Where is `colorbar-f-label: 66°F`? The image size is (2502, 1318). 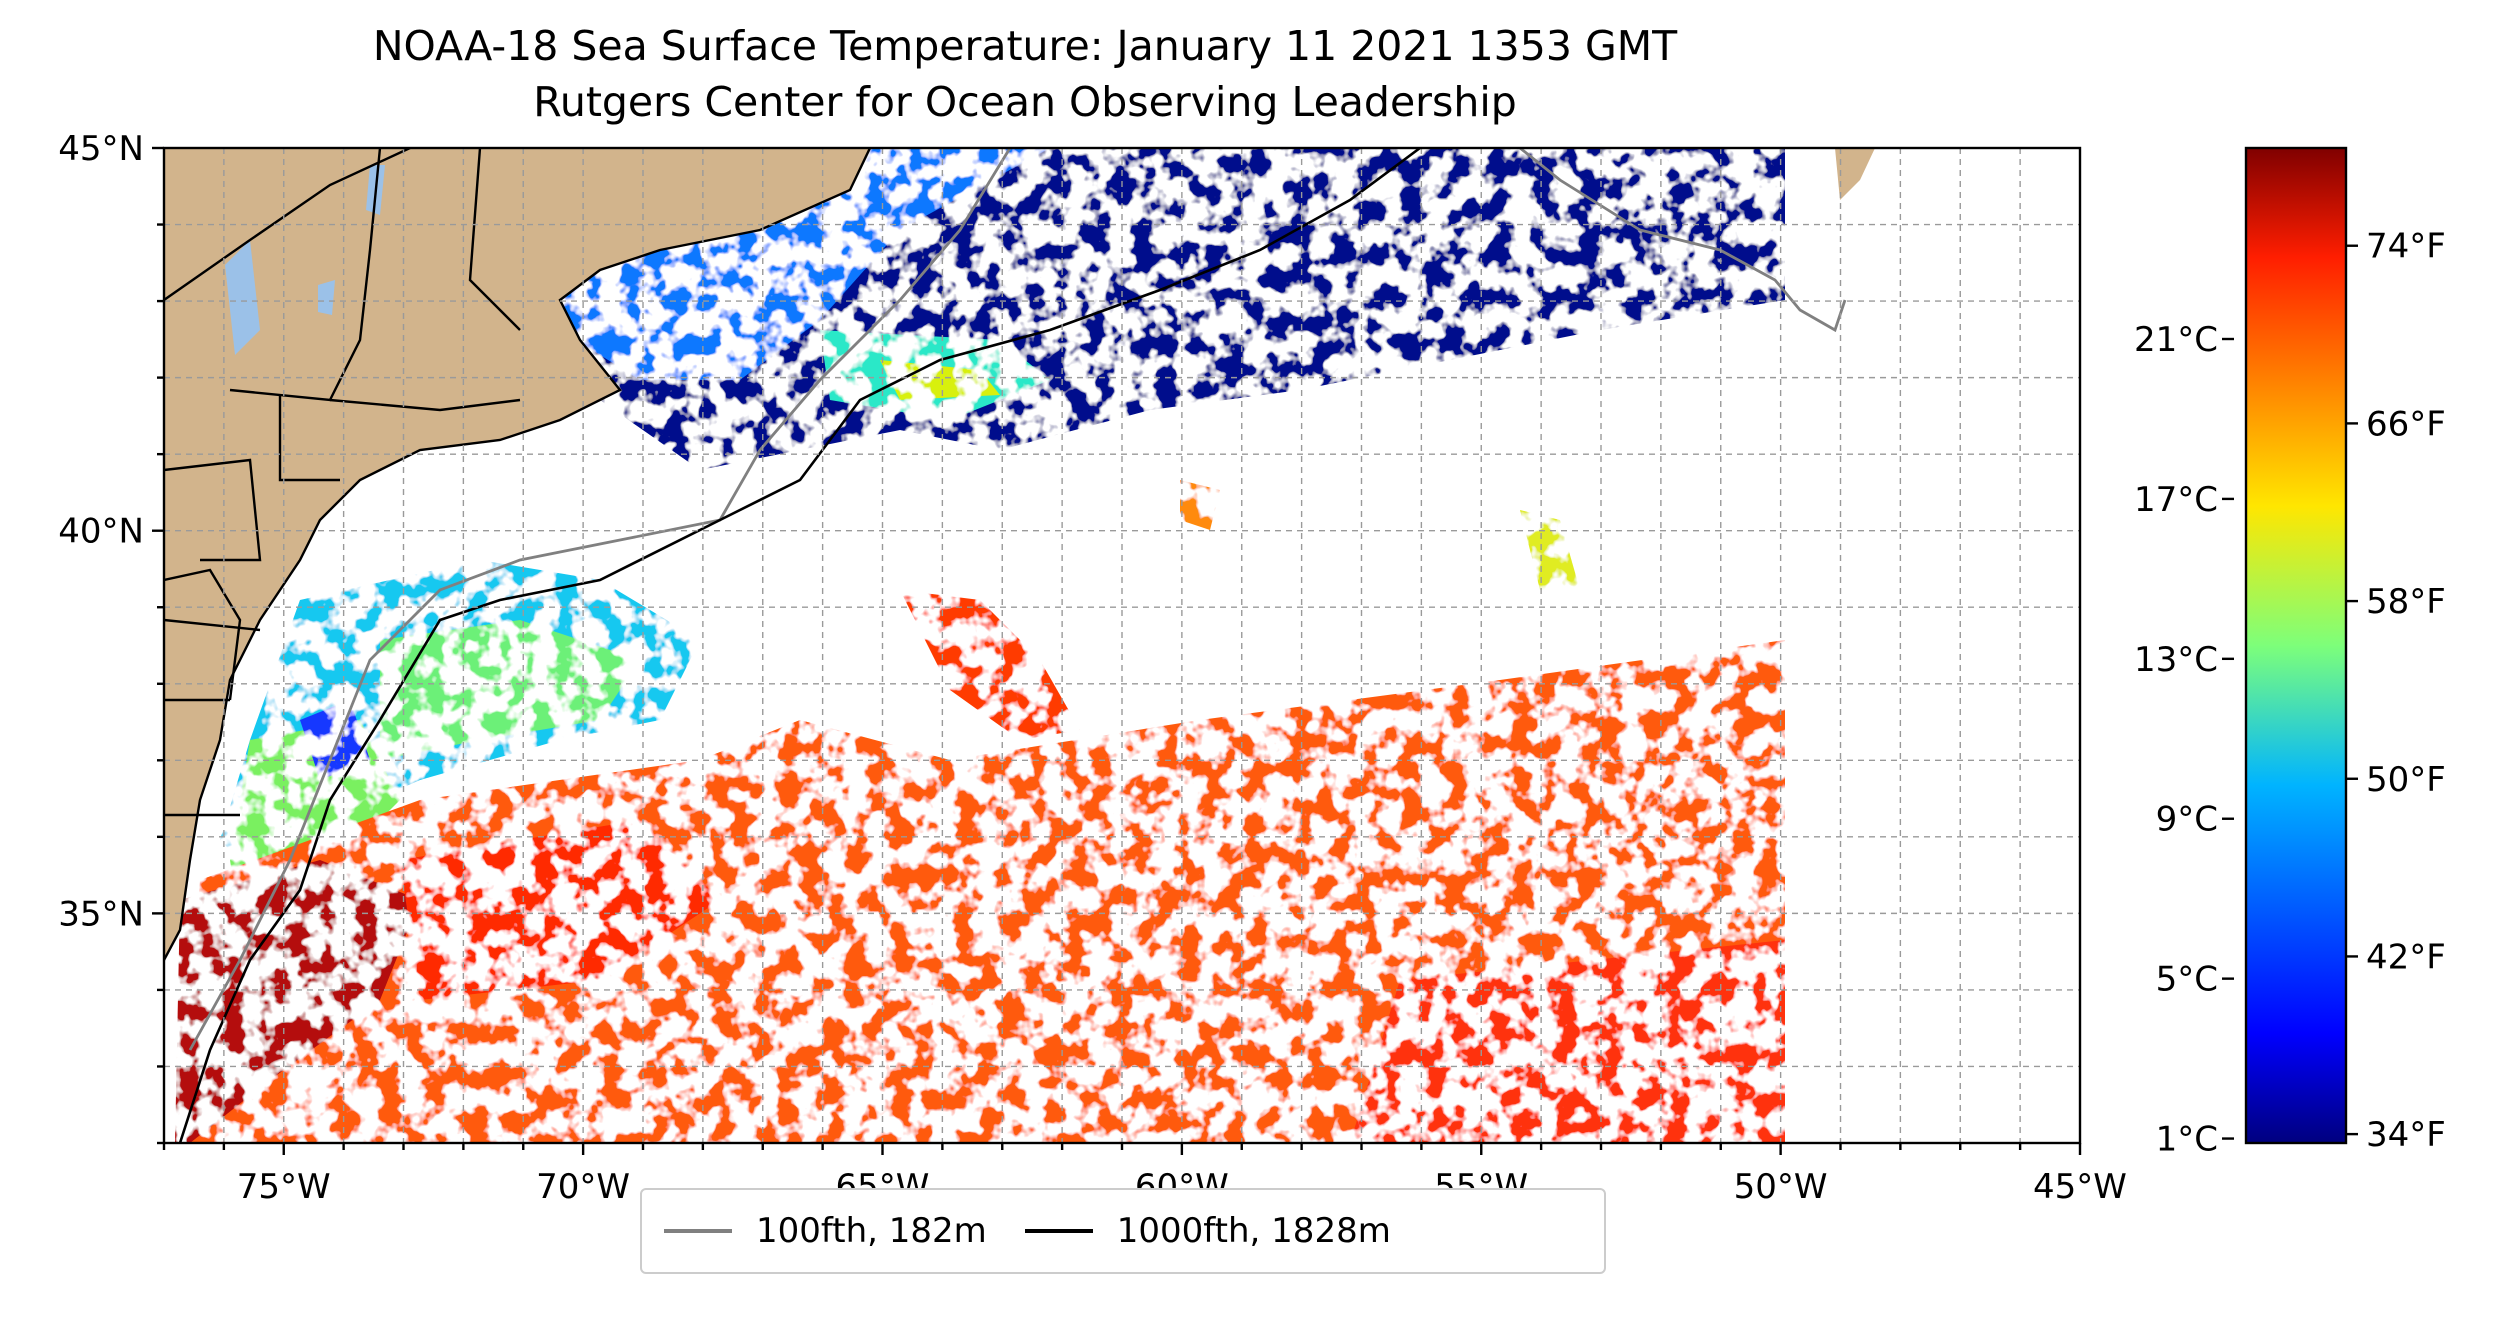
colorbar-f-label: 66°F is located at coordinates (2406, 424).